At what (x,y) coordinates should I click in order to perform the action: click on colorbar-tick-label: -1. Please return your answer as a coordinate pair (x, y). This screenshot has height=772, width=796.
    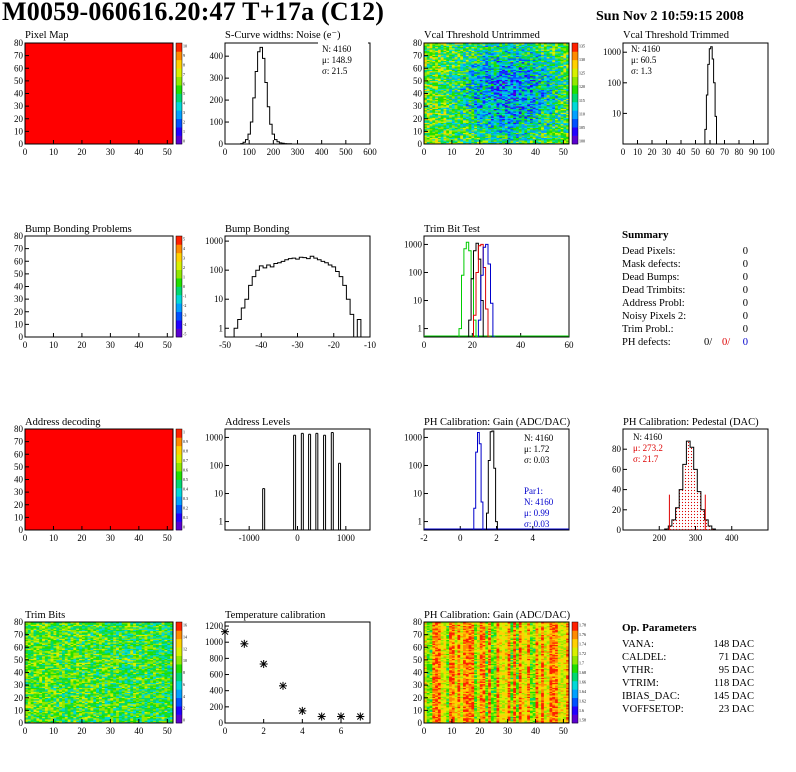
    Looking at the image, I should click on (184, 296).